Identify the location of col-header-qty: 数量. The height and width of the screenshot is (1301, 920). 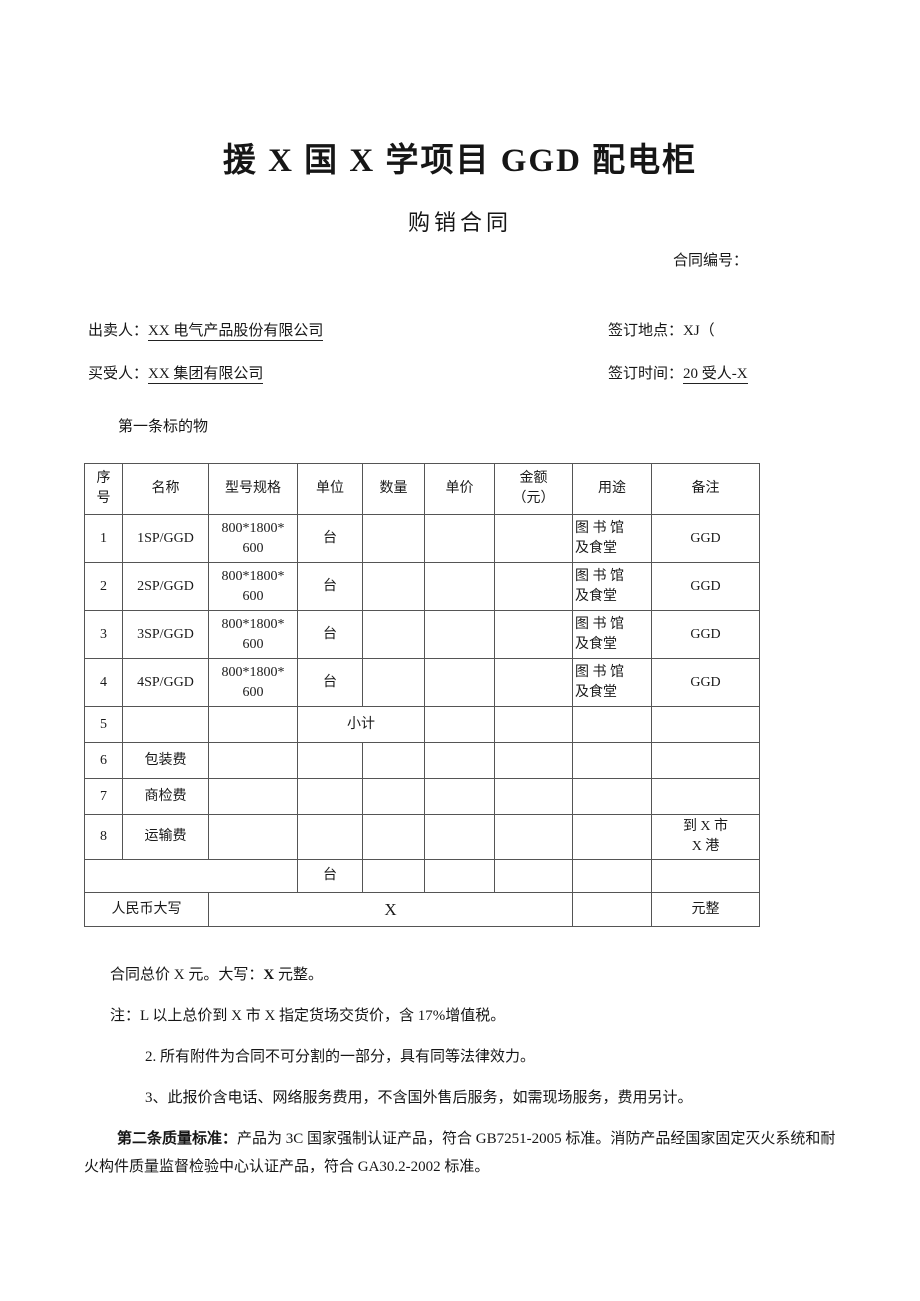
(393, 489).